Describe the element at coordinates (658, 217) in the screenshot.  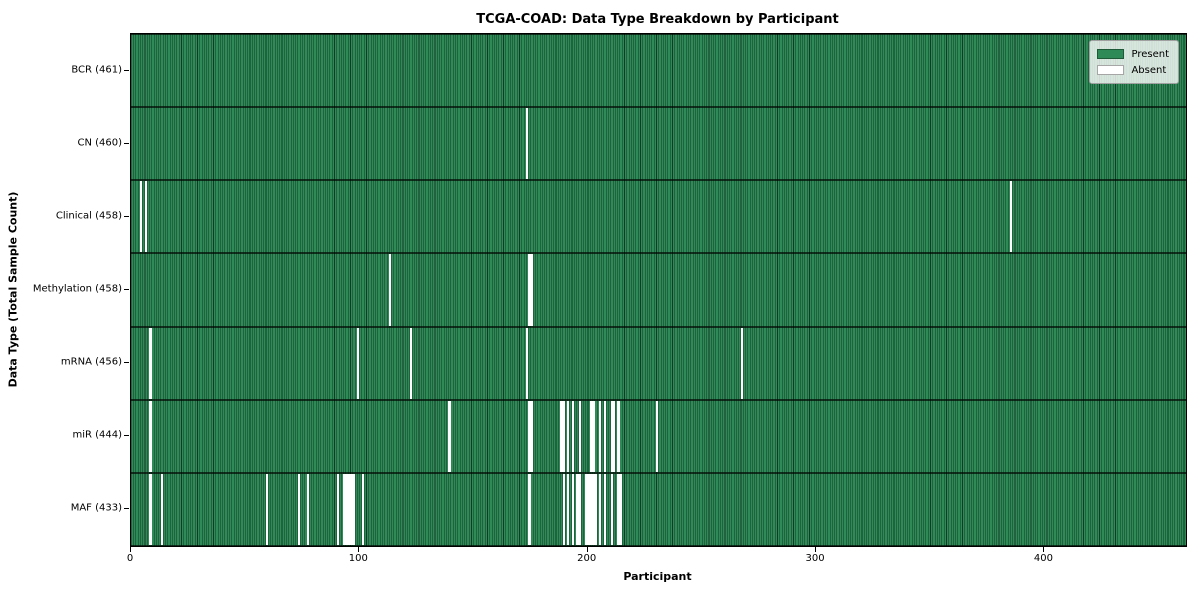
I see `row-clinical` at that location.